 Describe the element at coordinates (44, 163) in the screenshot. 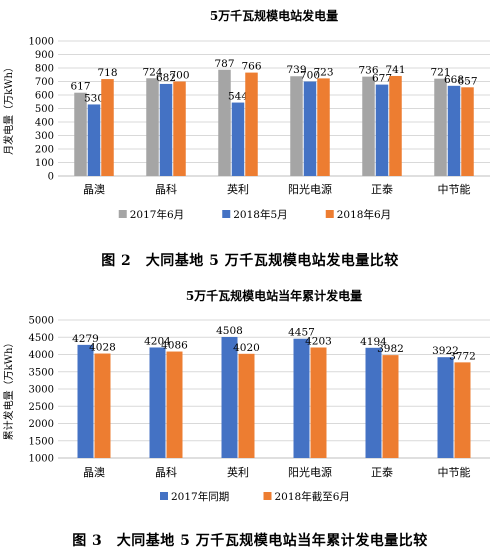

I see `y-tick-label: 100` at that location.